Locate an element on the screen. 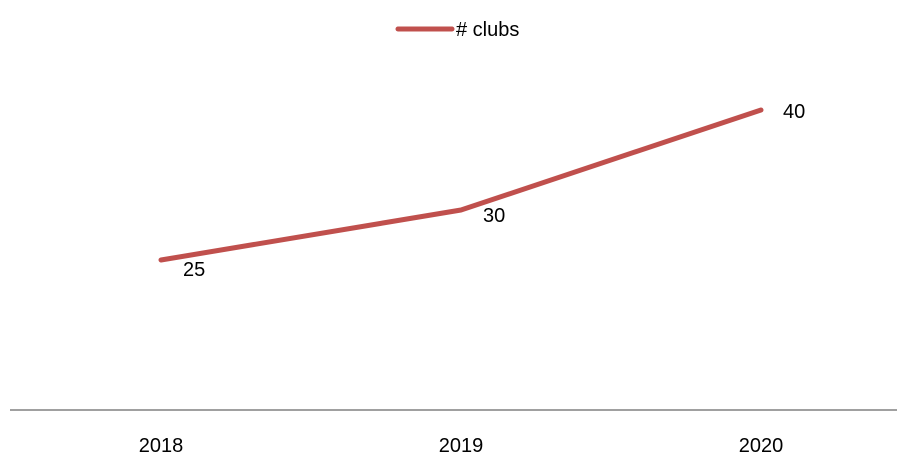  x-tick-label: 2019 is located at coordinates (461, 446).